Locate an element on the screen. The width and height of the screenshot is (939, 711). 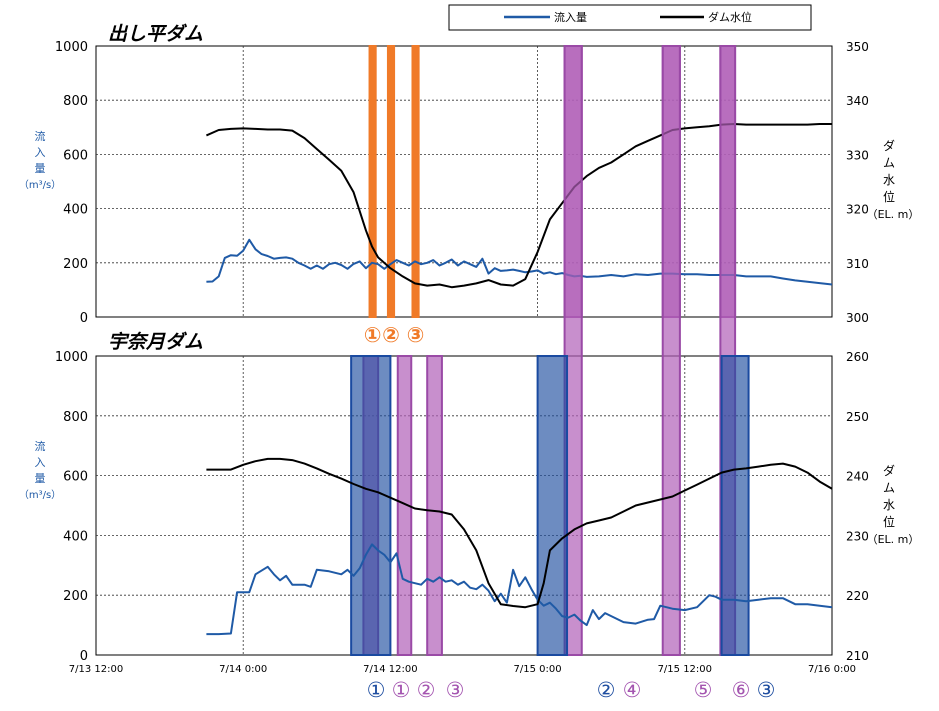
legend-box is located at coordinates (630, 17).